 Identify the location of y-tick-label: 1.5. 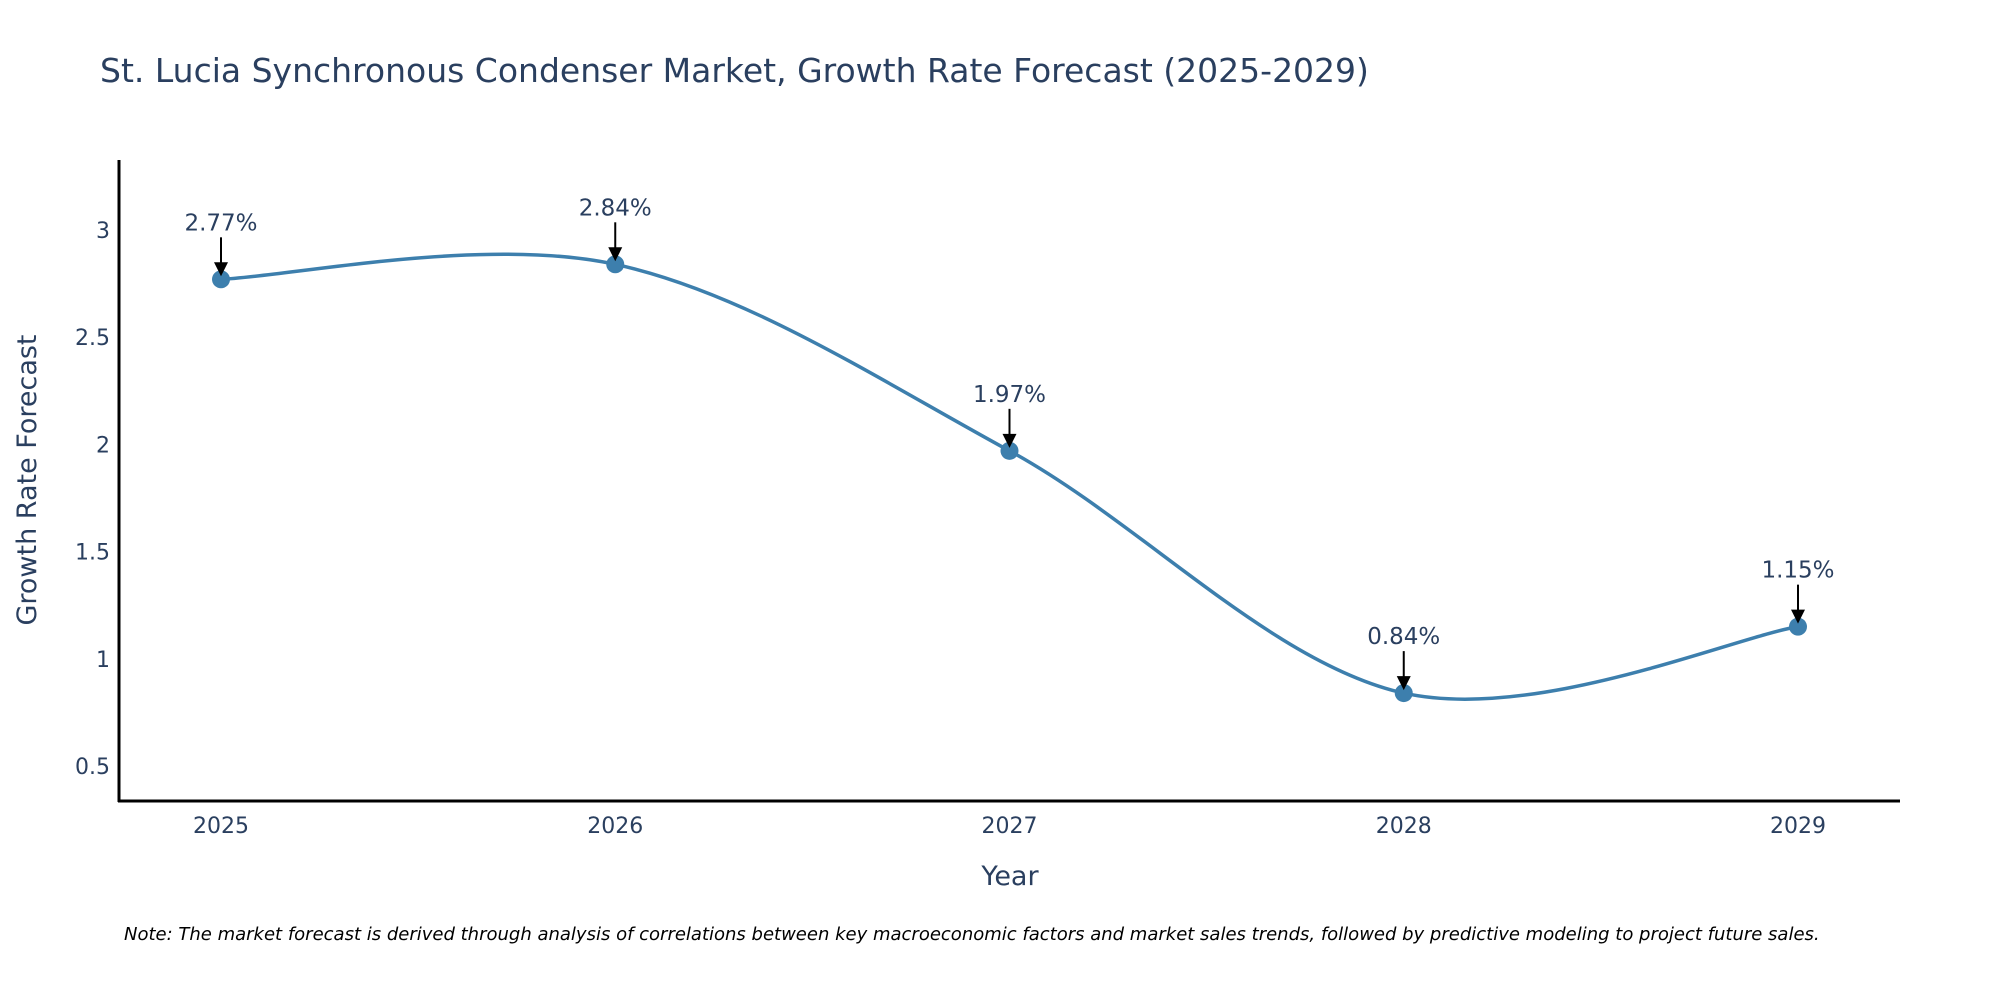
(92, 553).